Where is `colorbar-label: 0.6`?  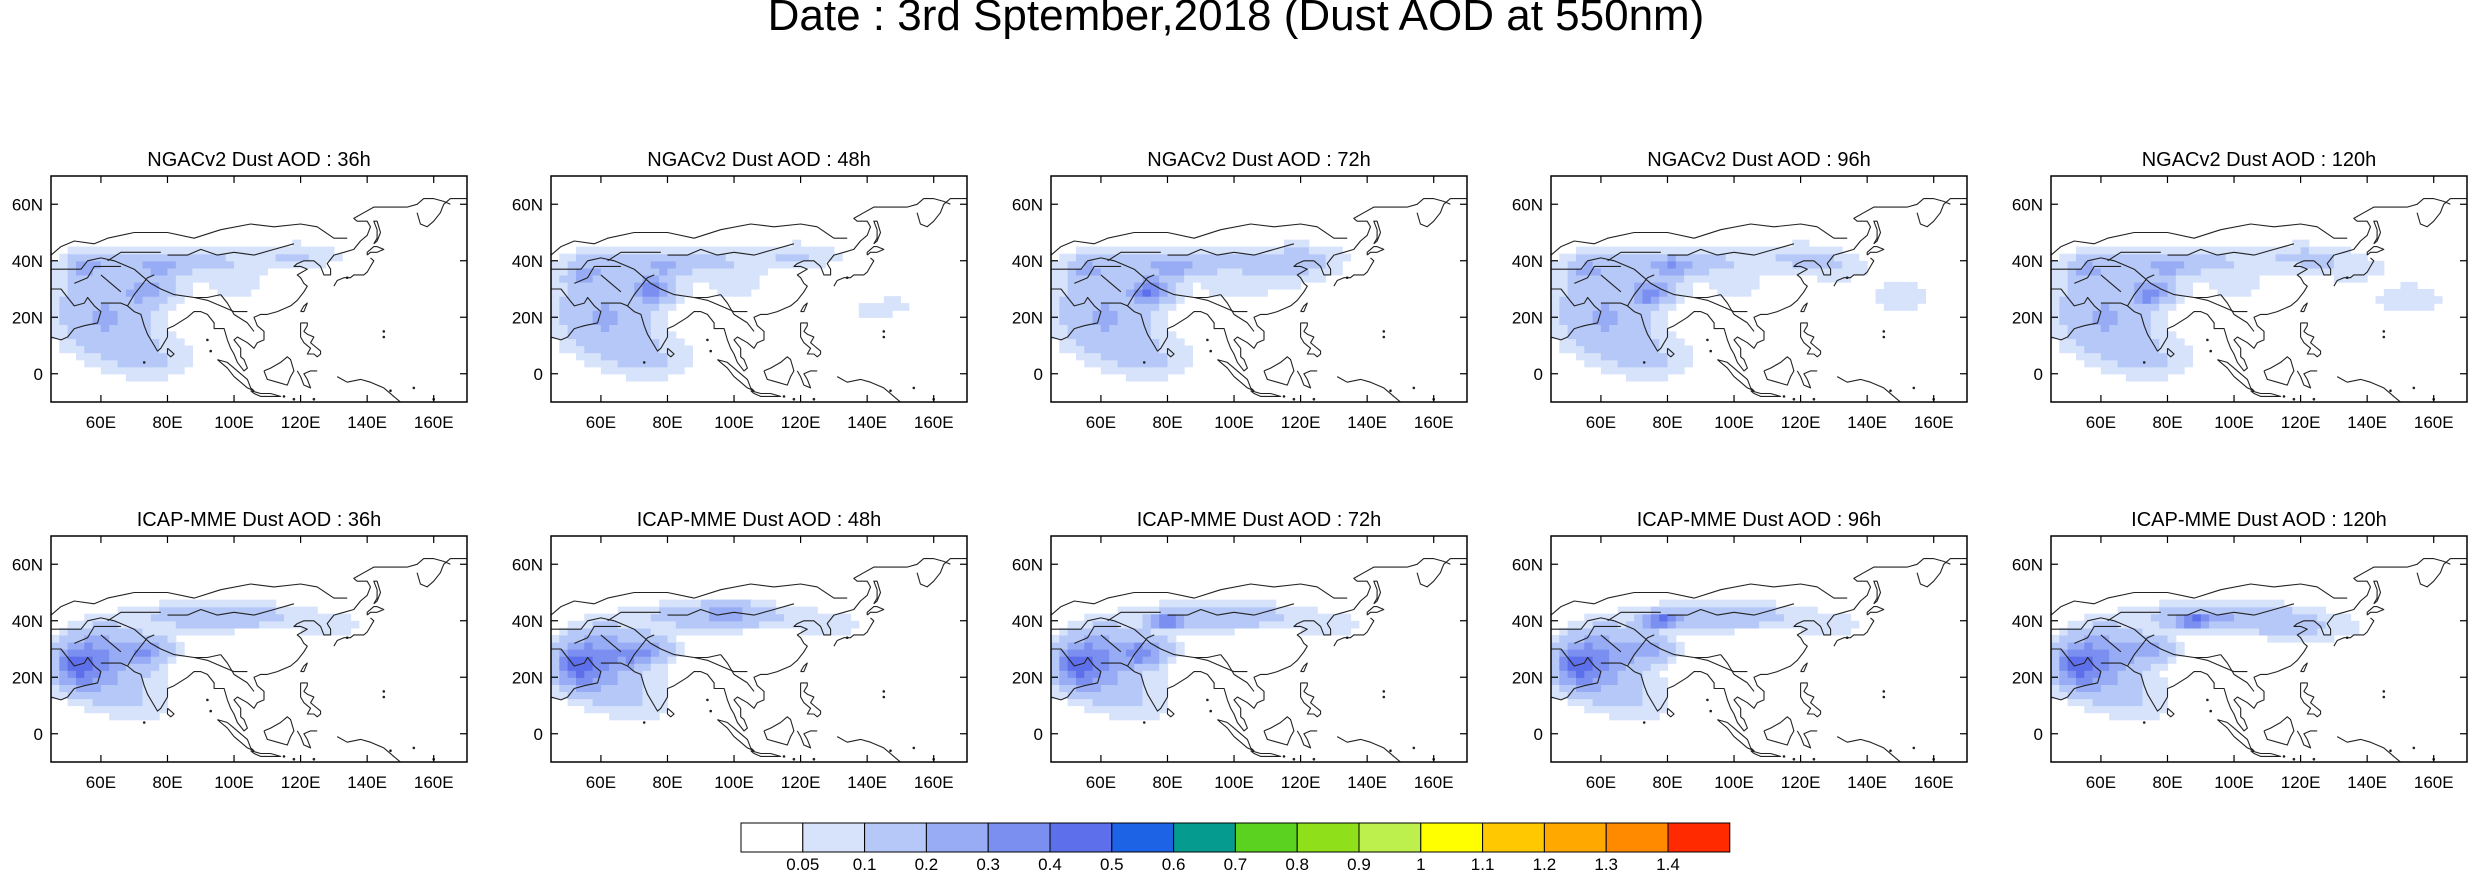 colorbar-label: 0.6 is located at coordinates (1174, 864).